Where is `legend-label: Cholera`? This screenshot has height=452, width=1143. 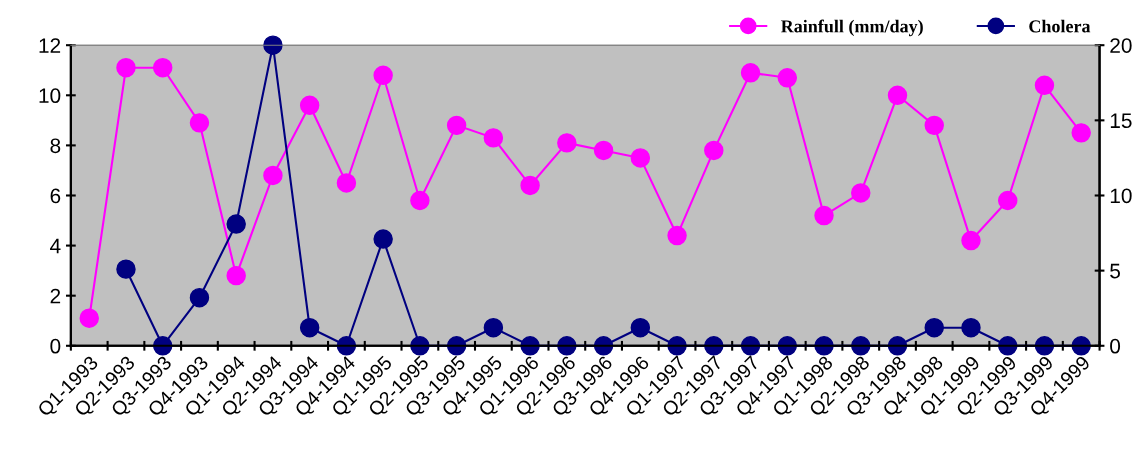 legend-label: Cholera is located at coordinates (1060, 26).